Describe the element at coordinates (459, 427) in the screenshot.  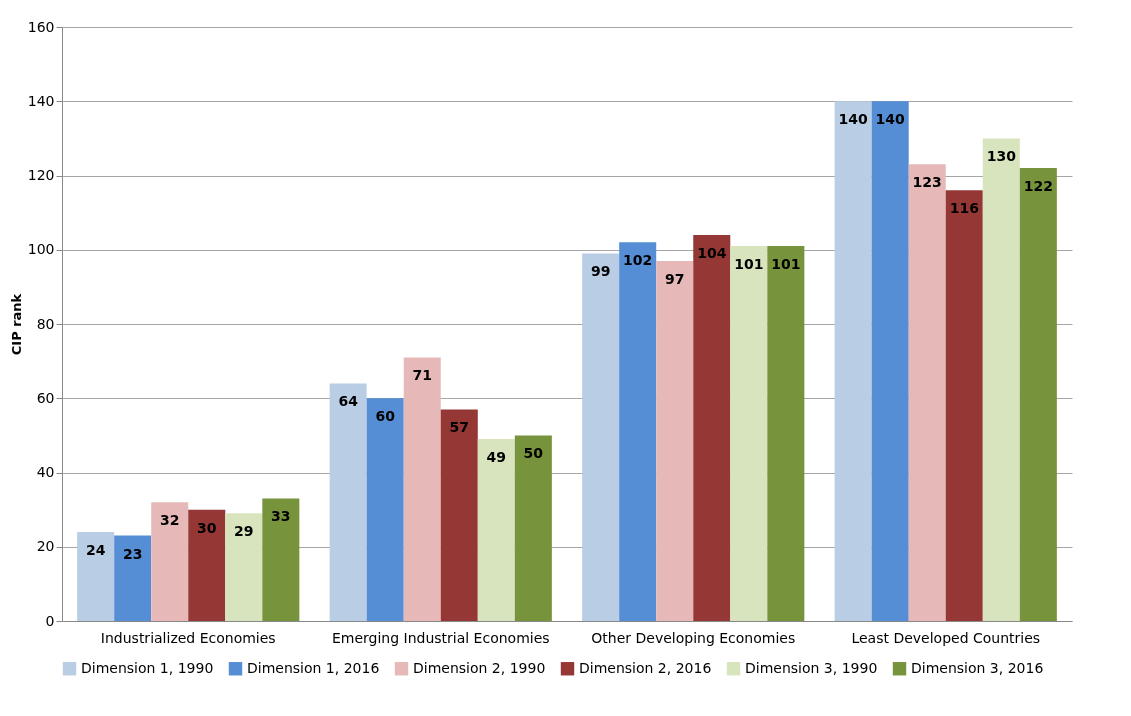
I see `data-label: 57` at that location.